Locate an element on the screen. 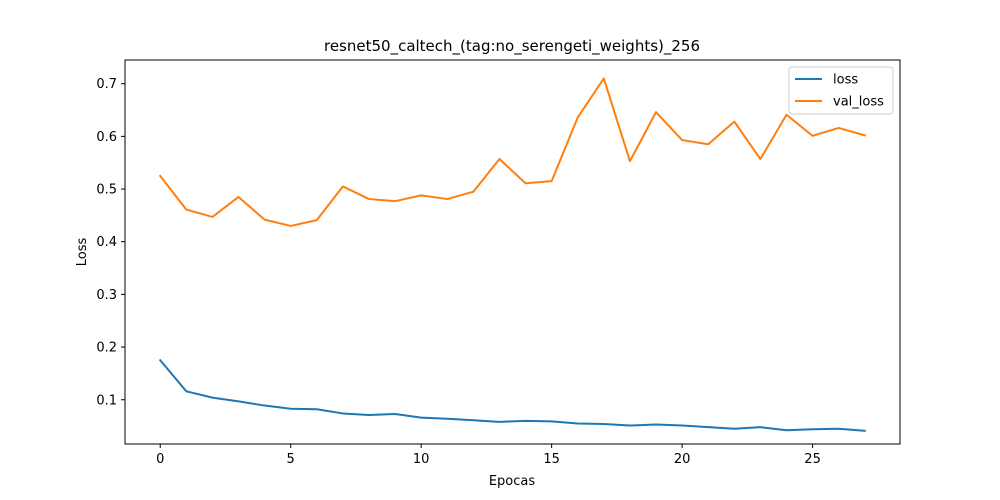  y-tick-label: 0.6 is located at coordinates (106, 137).